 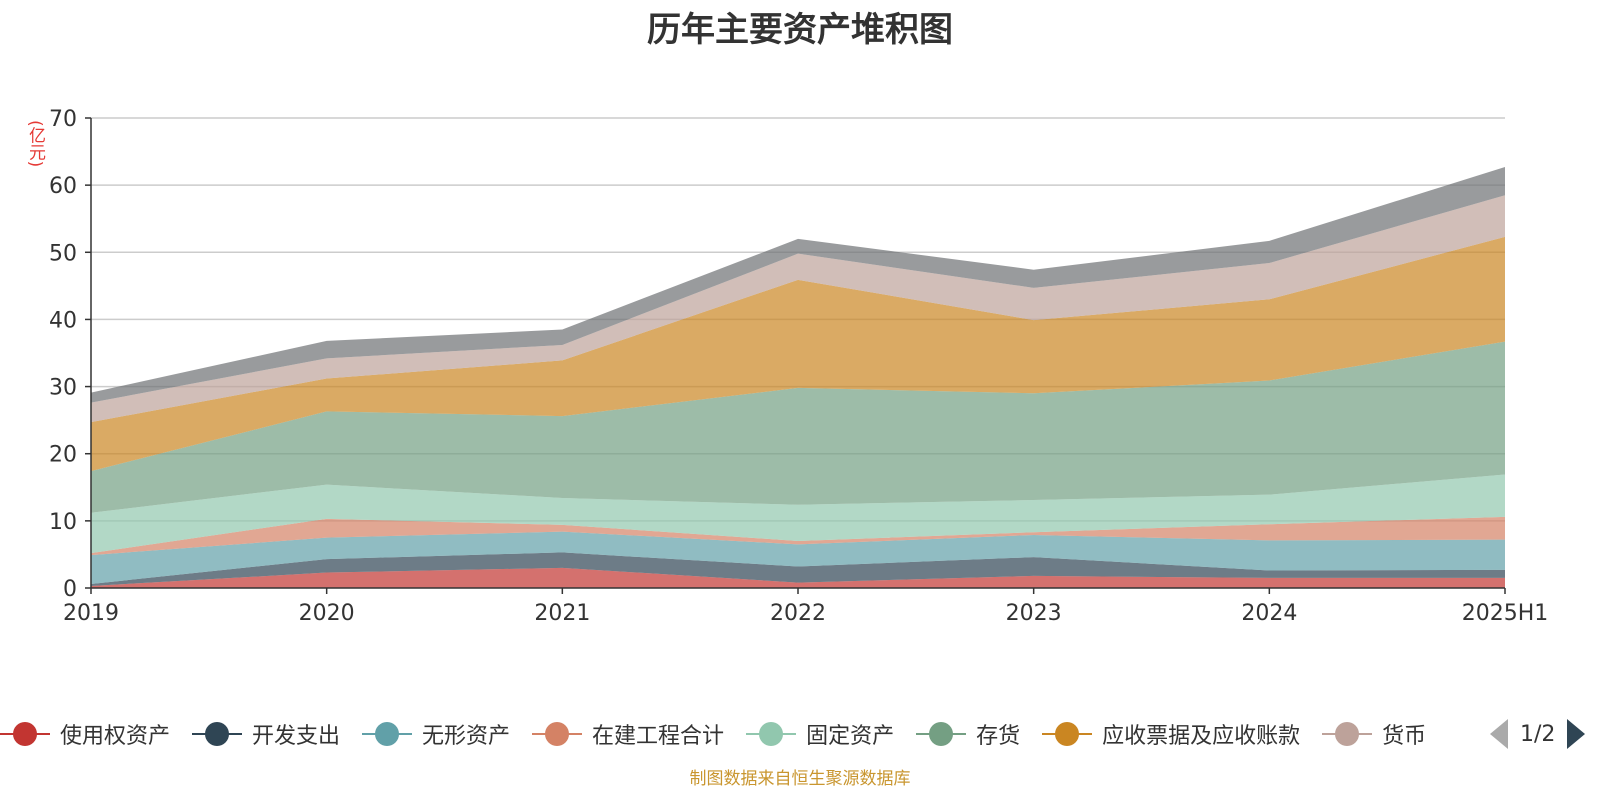 I want to click on y-tick-label: 10, so click(x=63, y=522).